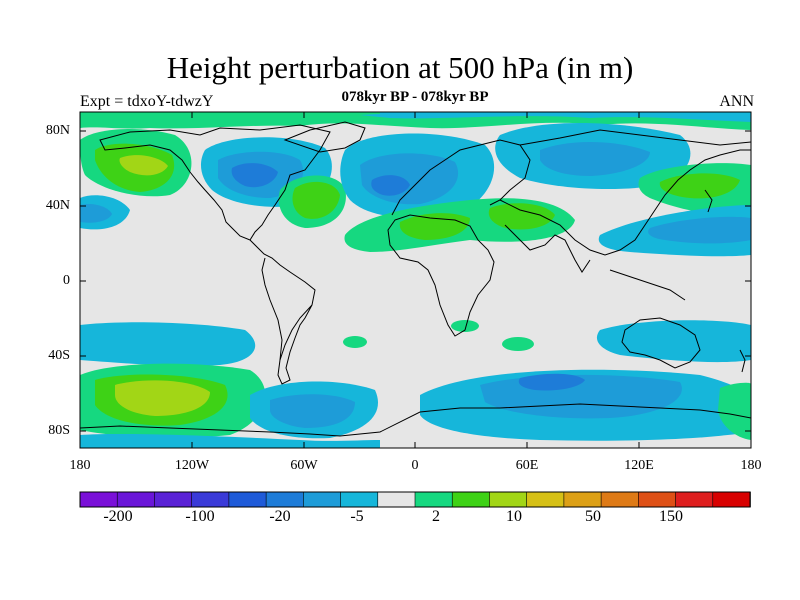  What do you see at coordinates (436, 516) in the screenshot?
I see `colorbar-label: 2` at bounding box center [436, 516].